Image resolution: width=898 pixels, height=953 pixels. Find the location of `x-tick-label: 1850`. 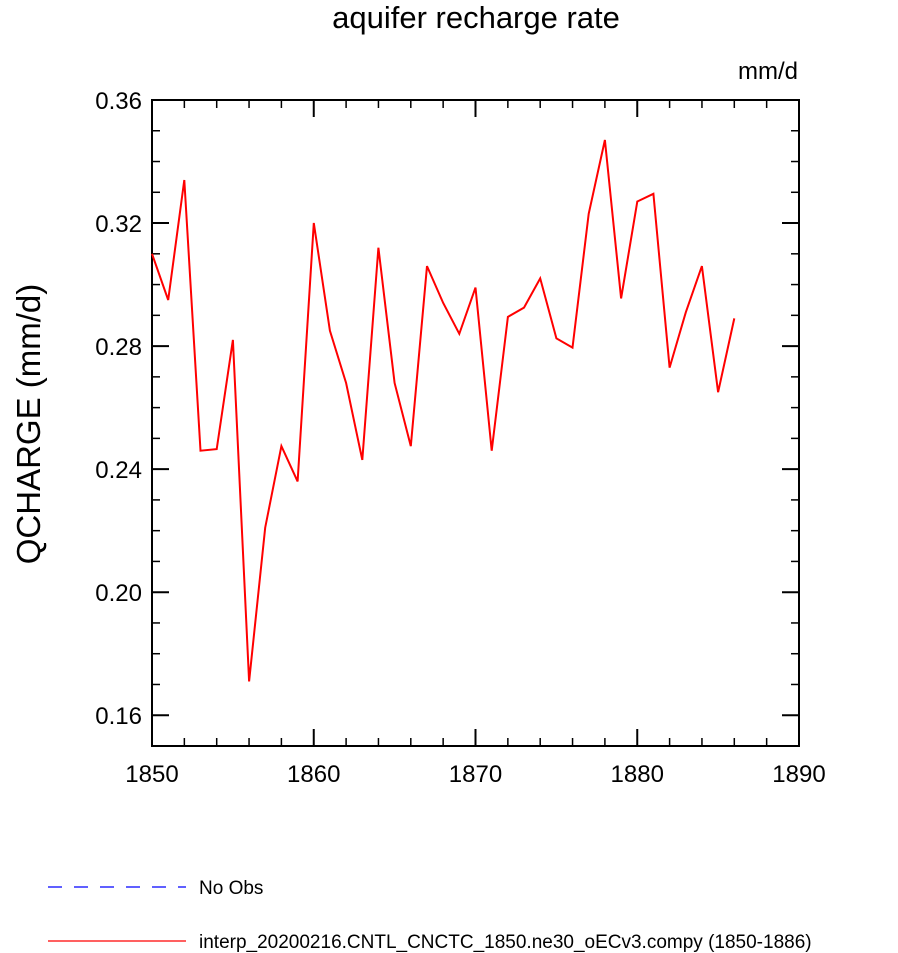

x-tick-label: 1850 is located at coordinates (151, 774).